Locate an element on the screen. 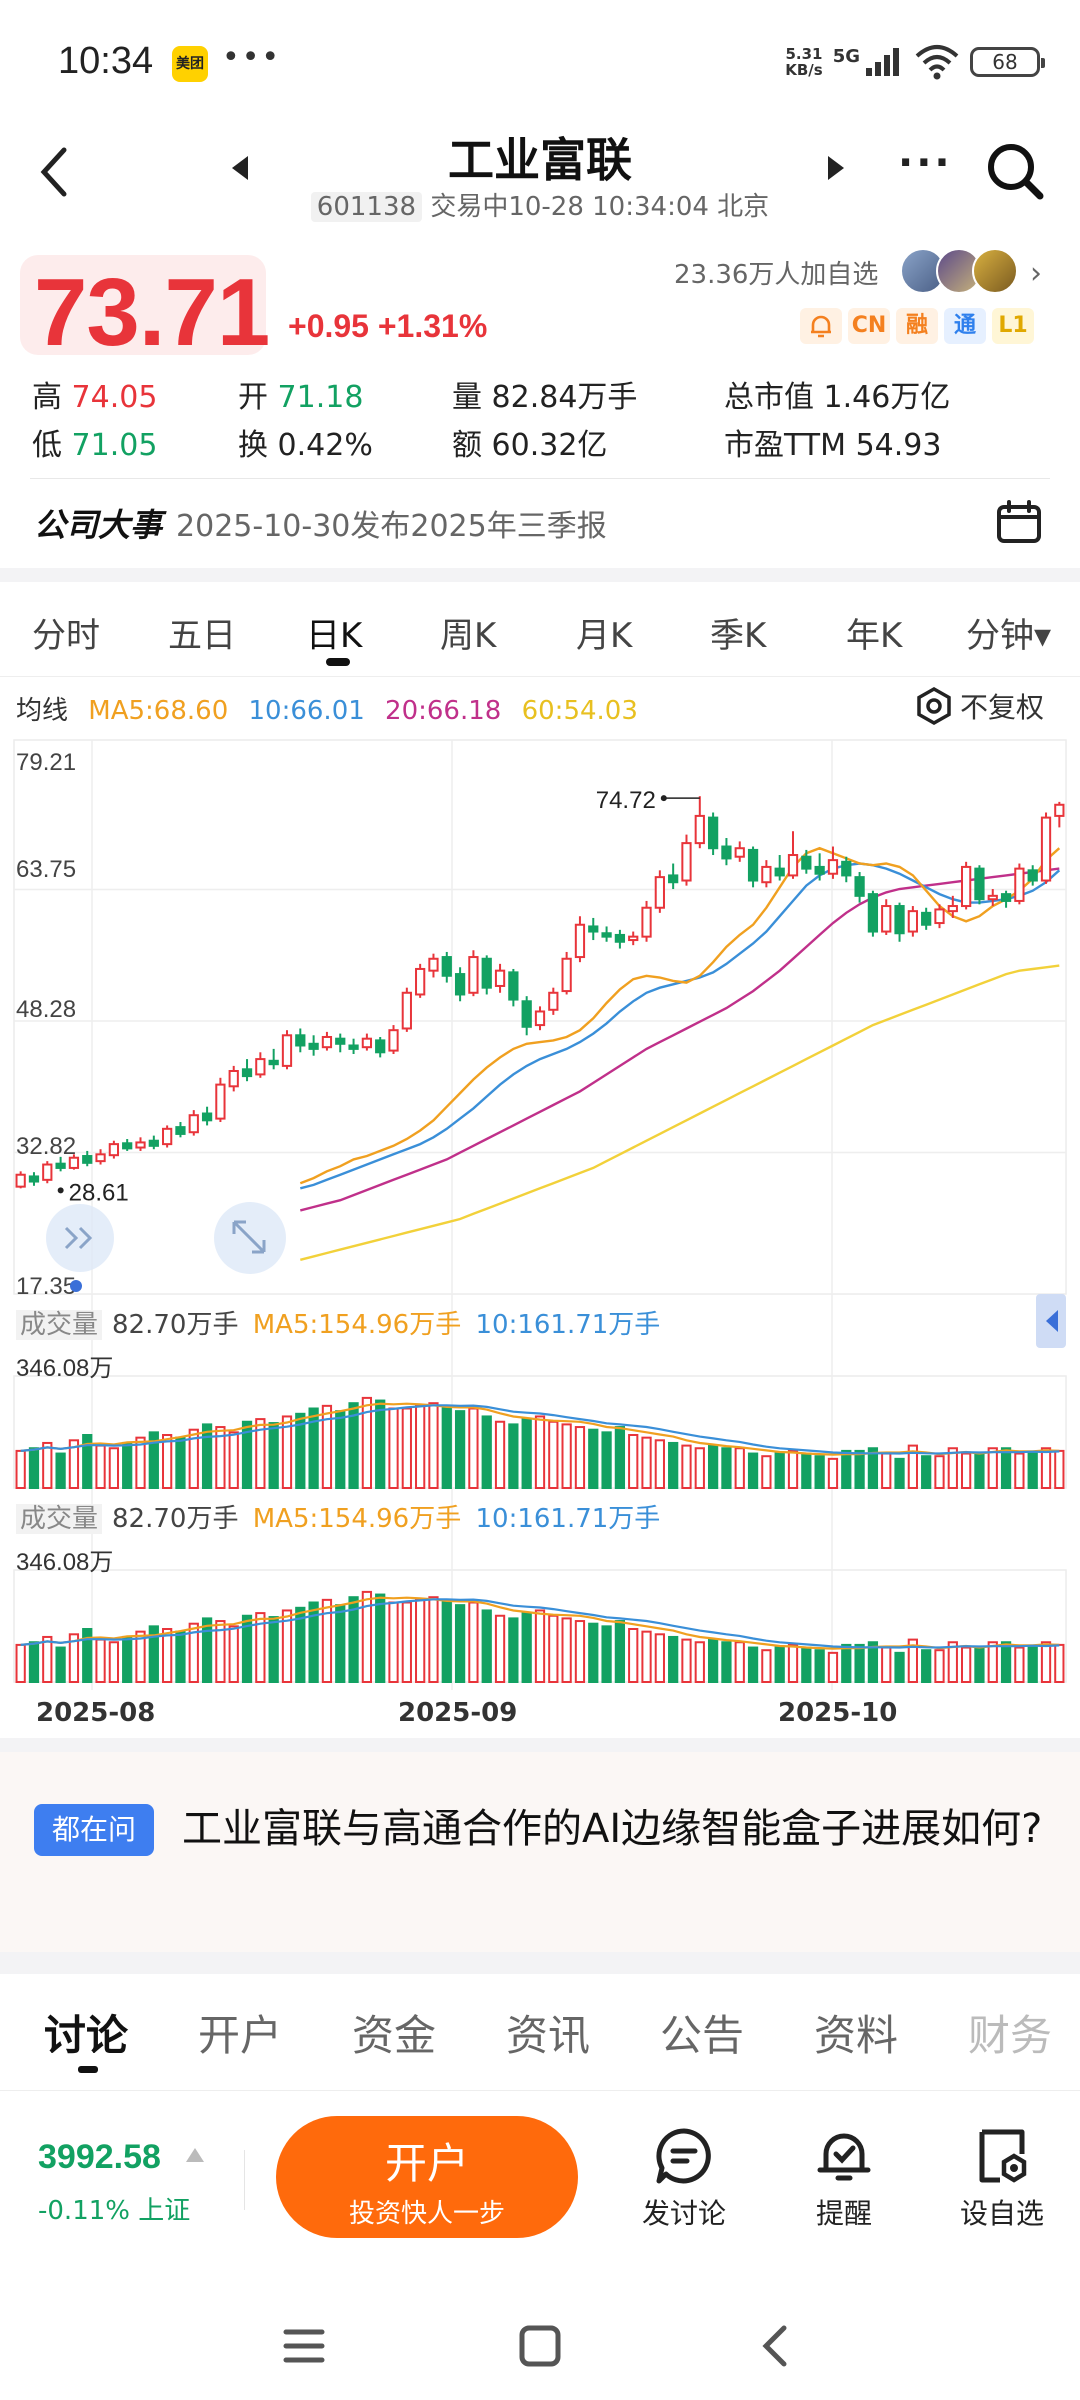  content-tab: 开户 is located at coordinates (240, 2035).